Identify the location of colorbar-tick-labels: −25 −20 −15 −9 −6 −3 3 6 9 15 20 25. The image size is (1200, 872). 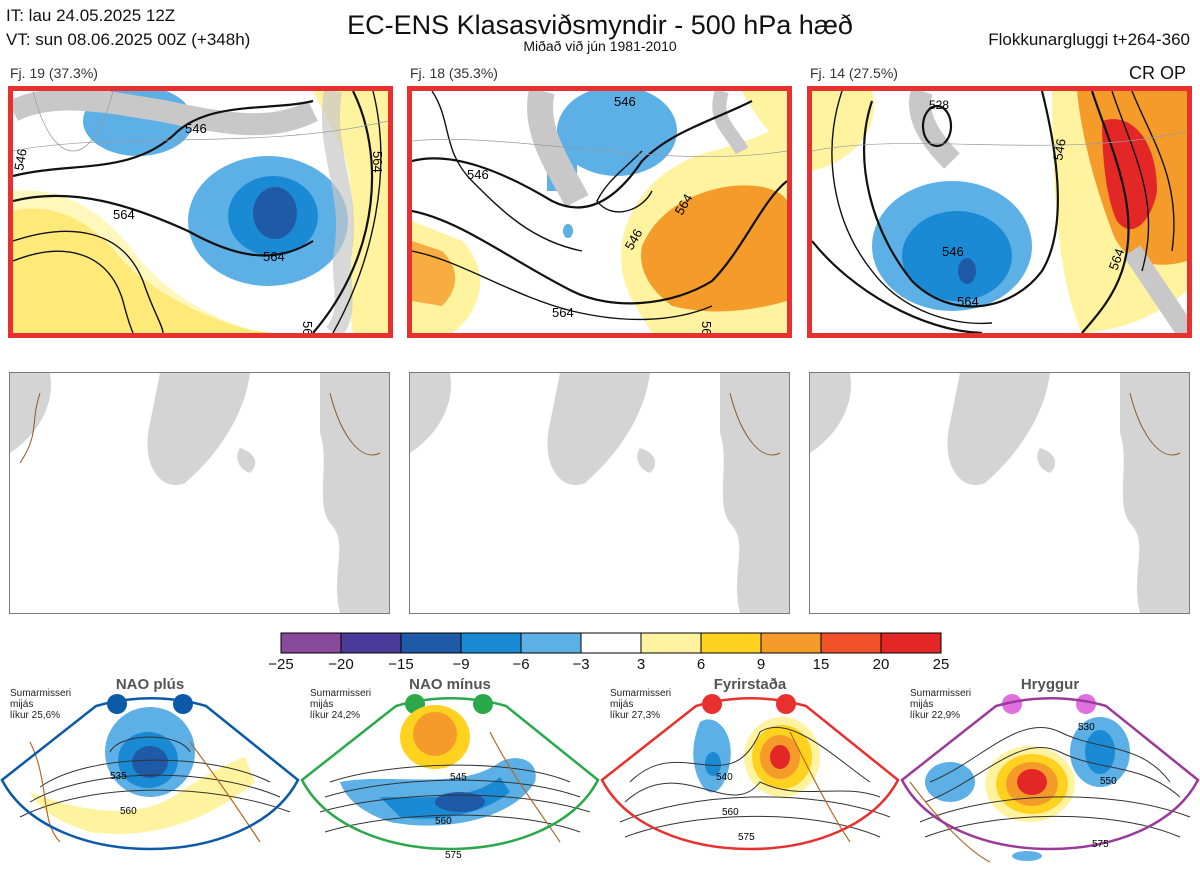
(610, 666).